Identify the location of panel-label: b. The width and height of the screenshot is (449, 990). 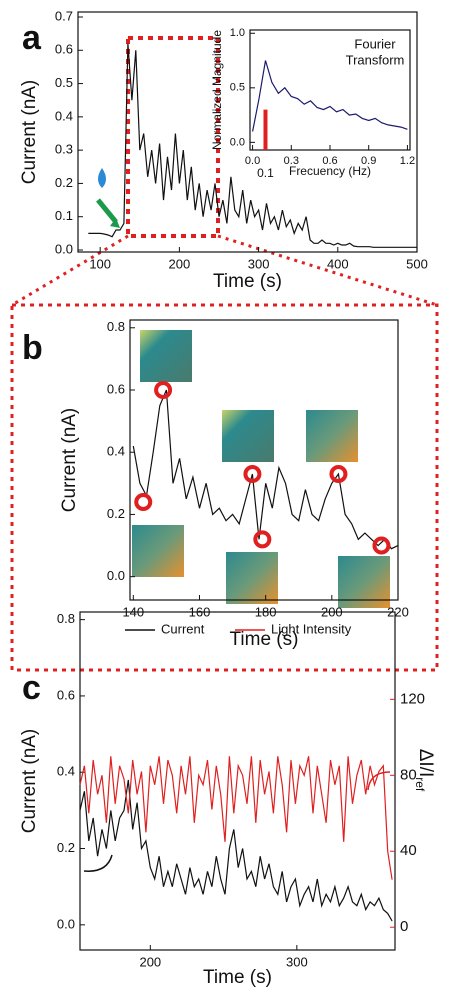
(32, 348).